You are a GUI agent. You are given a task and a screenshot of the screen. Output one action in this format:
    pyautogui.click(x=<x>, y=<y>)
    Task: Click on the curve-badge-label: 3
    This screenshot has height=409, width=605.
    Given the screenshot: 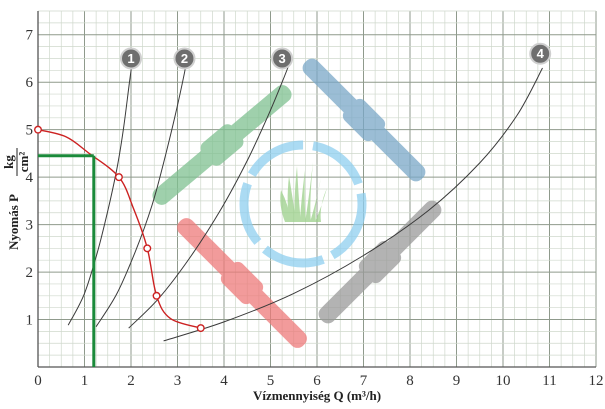 What is the action you would take?
    pyautogui.click(x=282, y=58)
    